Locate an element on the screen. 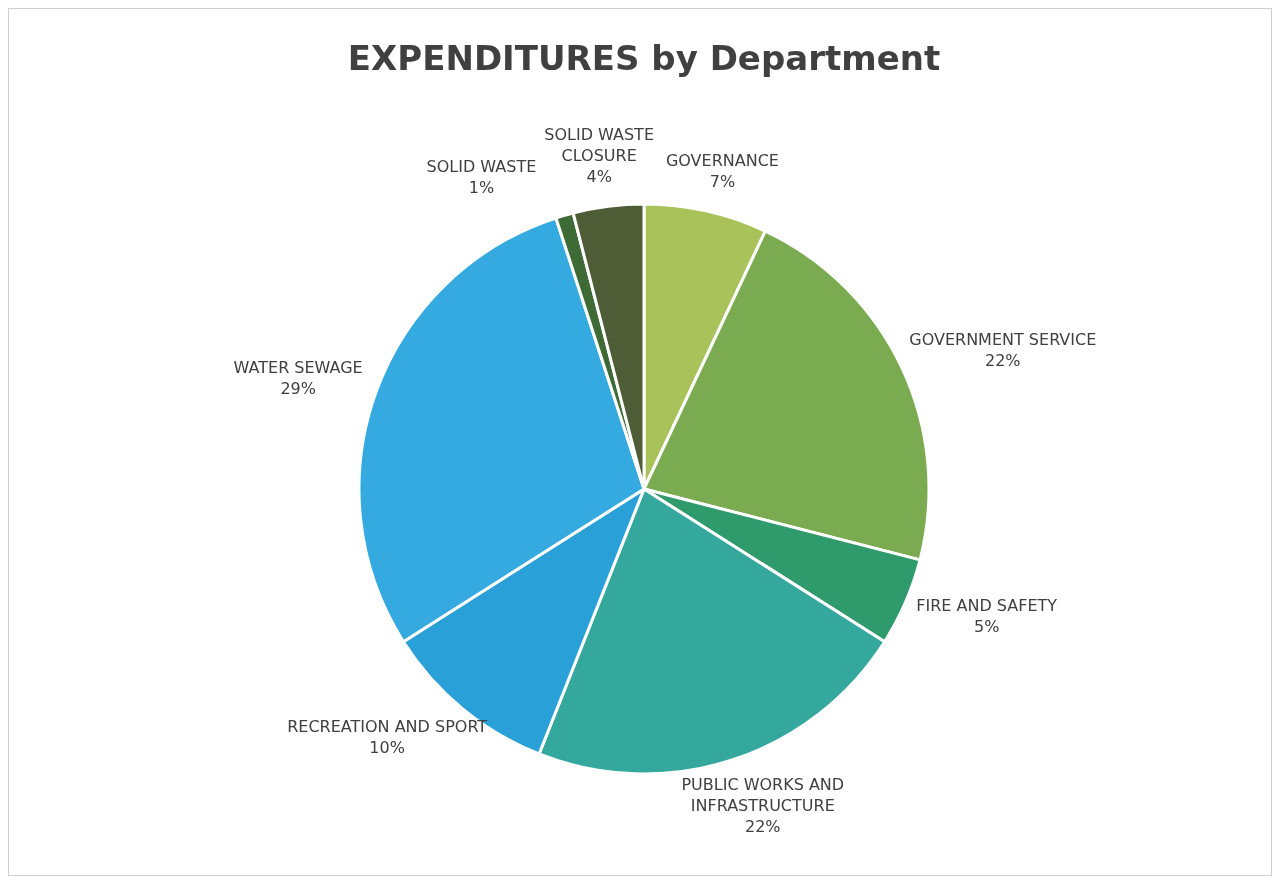 This screenshot has width=1280, height=884. data-label: 5% is located at coordinates (987, 627).